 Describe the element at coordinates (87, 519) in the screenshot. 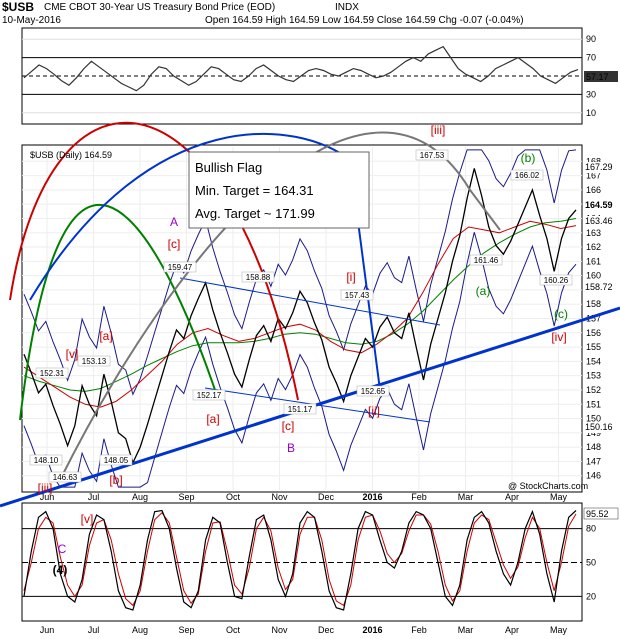

I see `stoch-wave-label: [v]` at that location.